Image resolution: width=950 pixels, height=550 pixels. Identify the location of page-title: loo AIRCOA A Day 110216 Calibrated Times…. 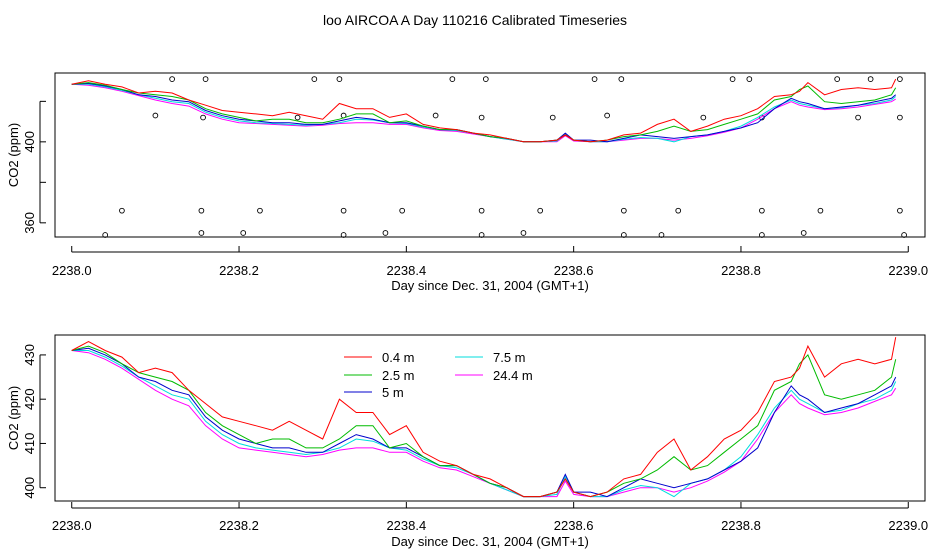
(475, 20).